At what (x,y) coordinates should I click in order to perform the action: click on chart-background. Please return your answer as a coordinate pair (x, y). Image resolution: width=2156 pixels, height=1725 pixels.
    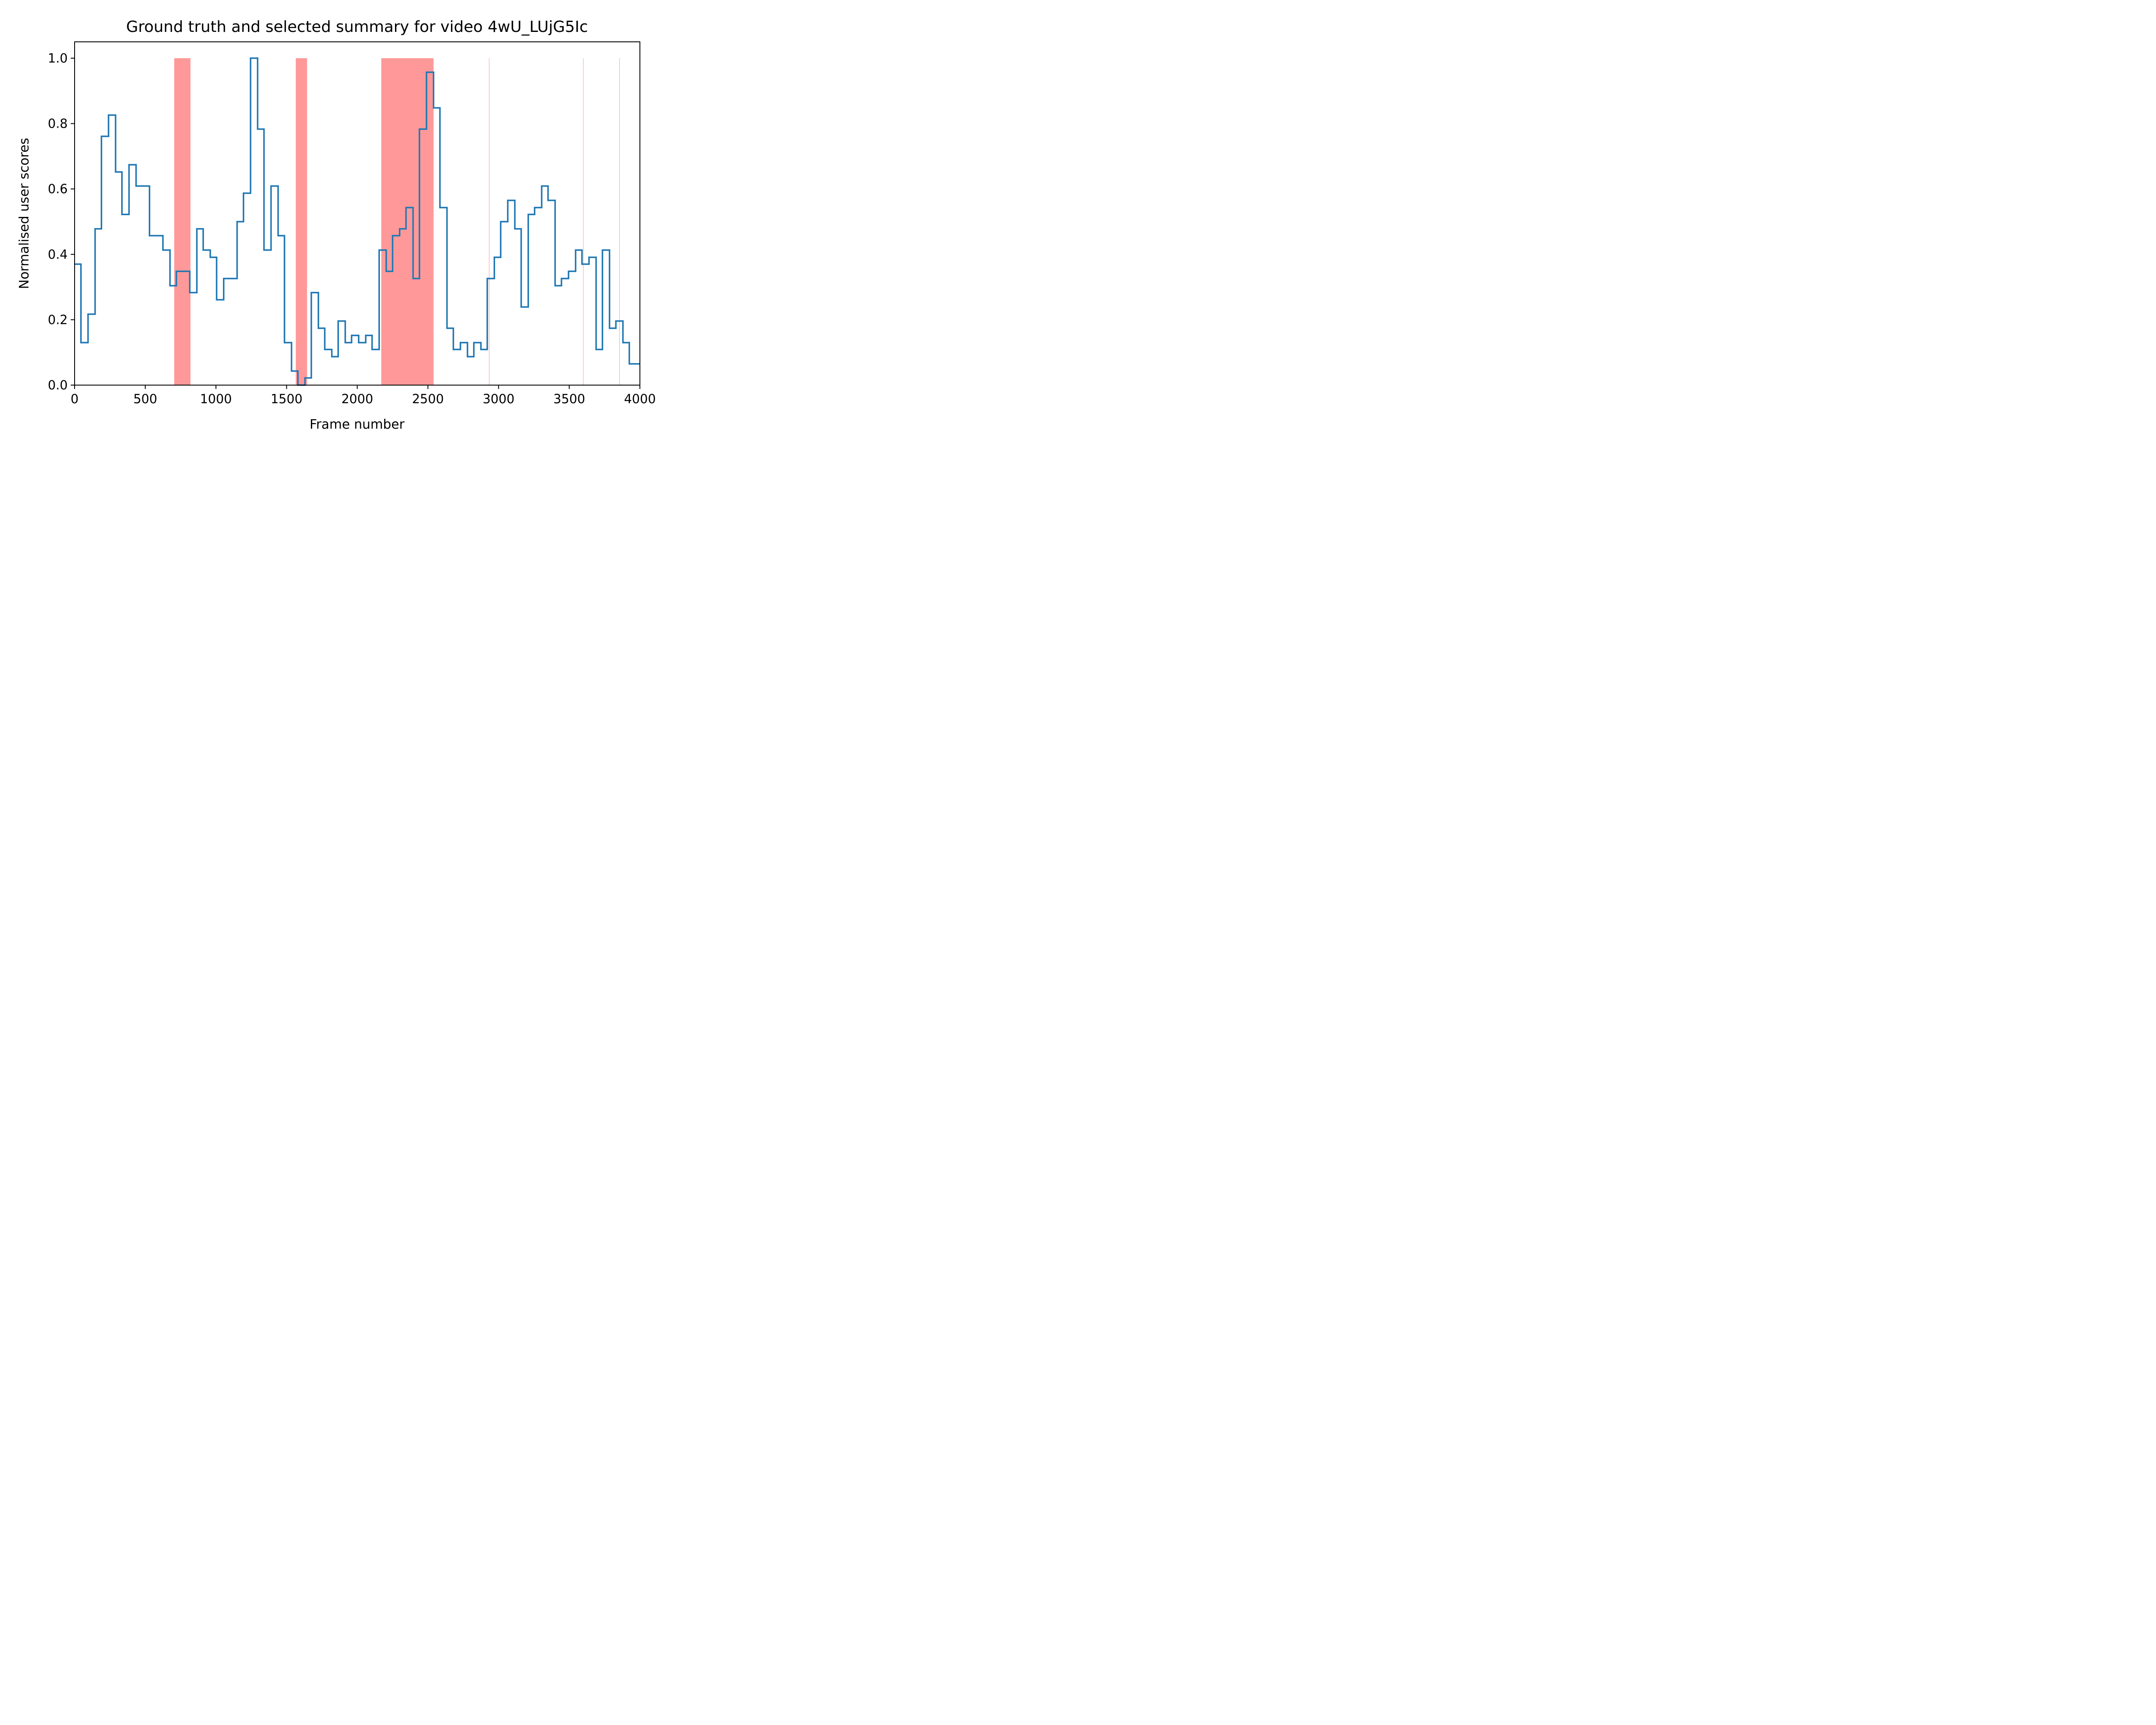
    Looking at the image, I should click on (336, 224).